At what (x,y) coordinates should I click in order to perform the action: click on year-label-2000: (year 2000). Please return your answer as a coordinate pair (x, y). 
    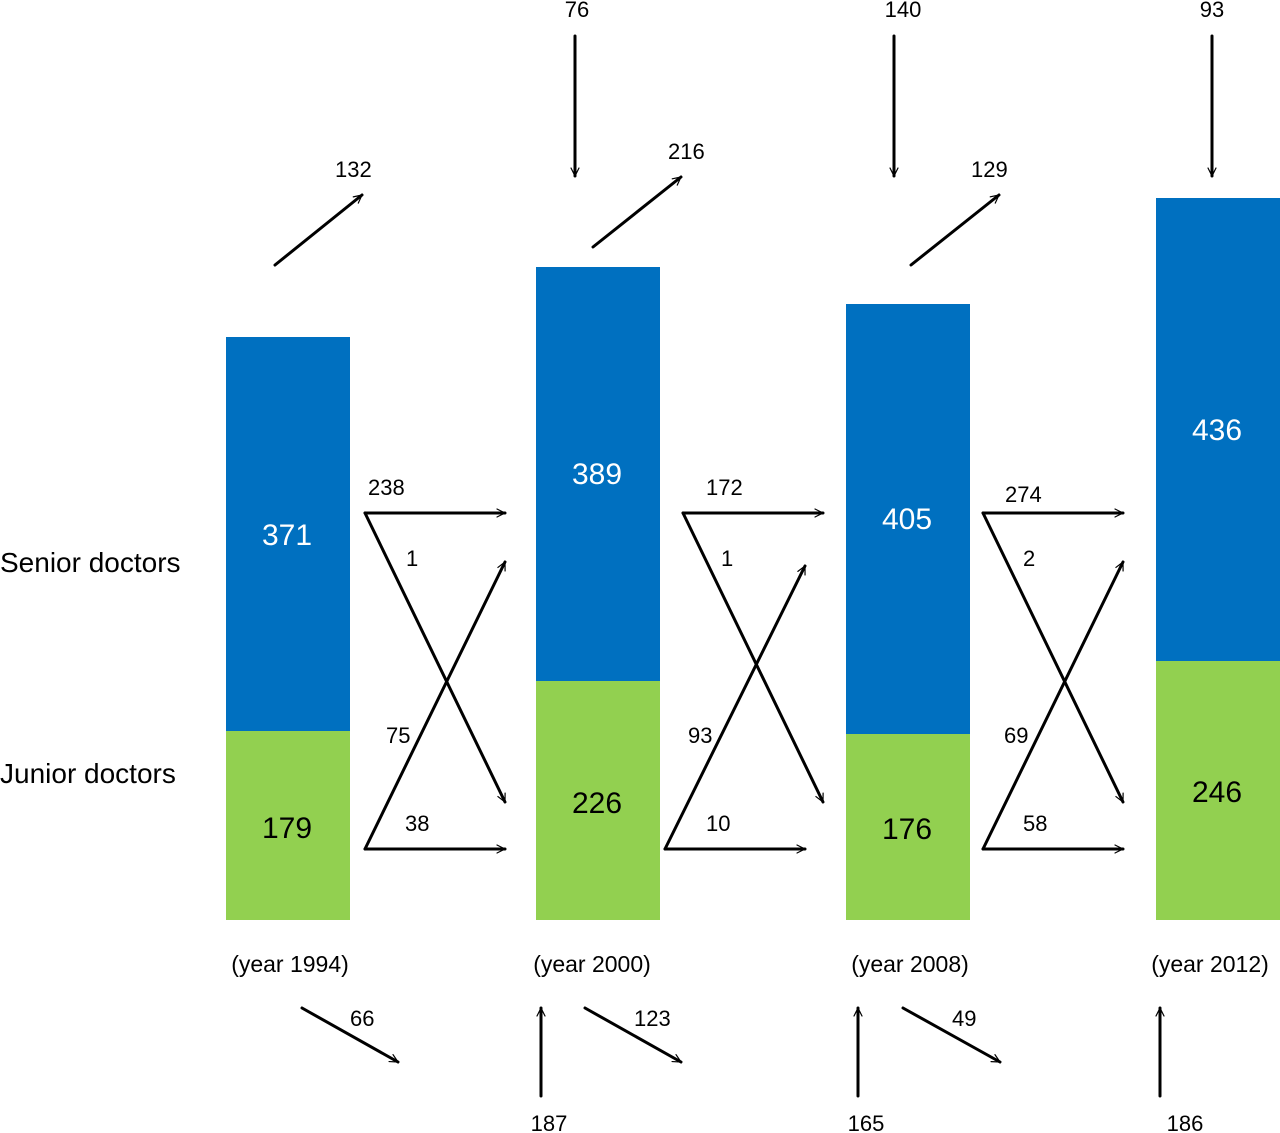
    Looking at the image, I should click on (592, 964).